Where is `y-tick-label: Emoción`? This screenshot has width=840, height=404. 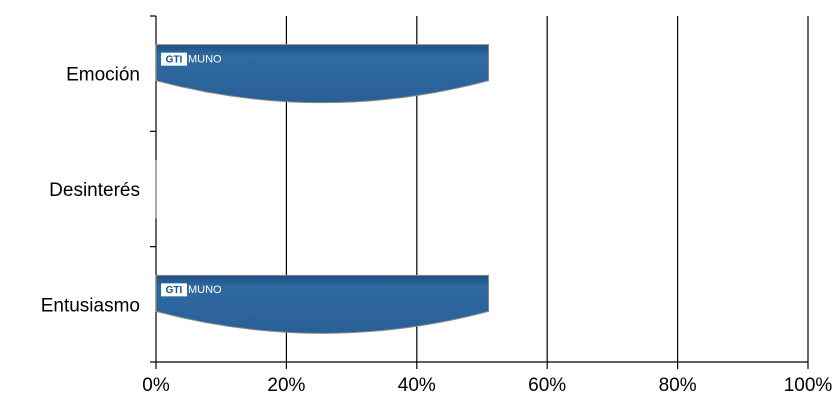
y-tick-label: Emoción is located at coordinates (103, 75).